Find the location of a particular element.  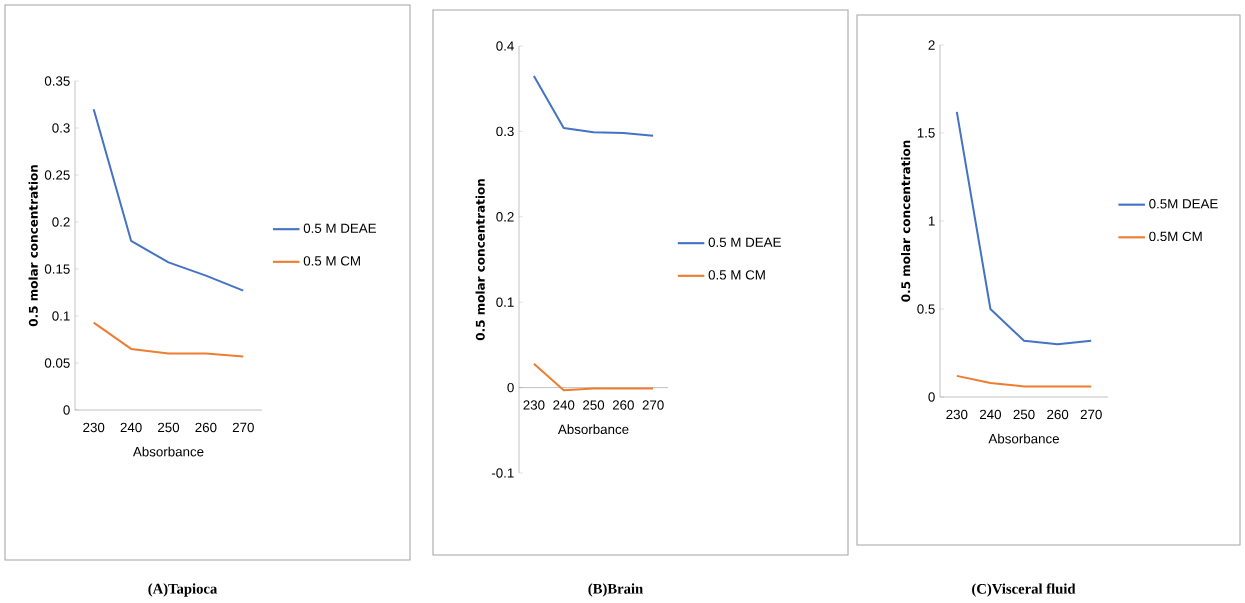

text: (B)Brain is located at coordinates (615, 590).